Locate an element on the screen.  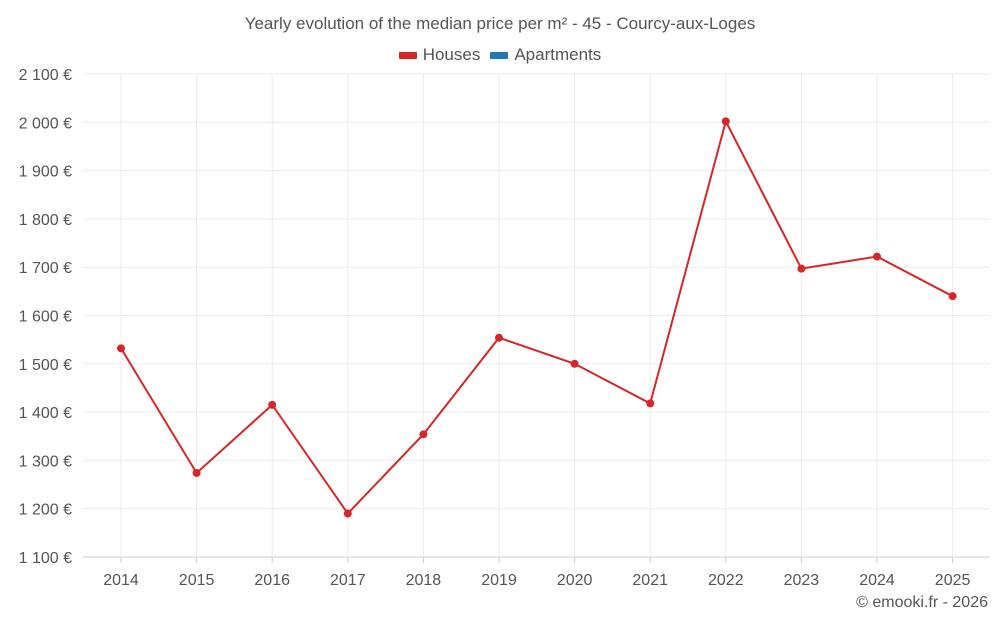
y-tick-label: 1 300 € is located at coordinates (45, 461).